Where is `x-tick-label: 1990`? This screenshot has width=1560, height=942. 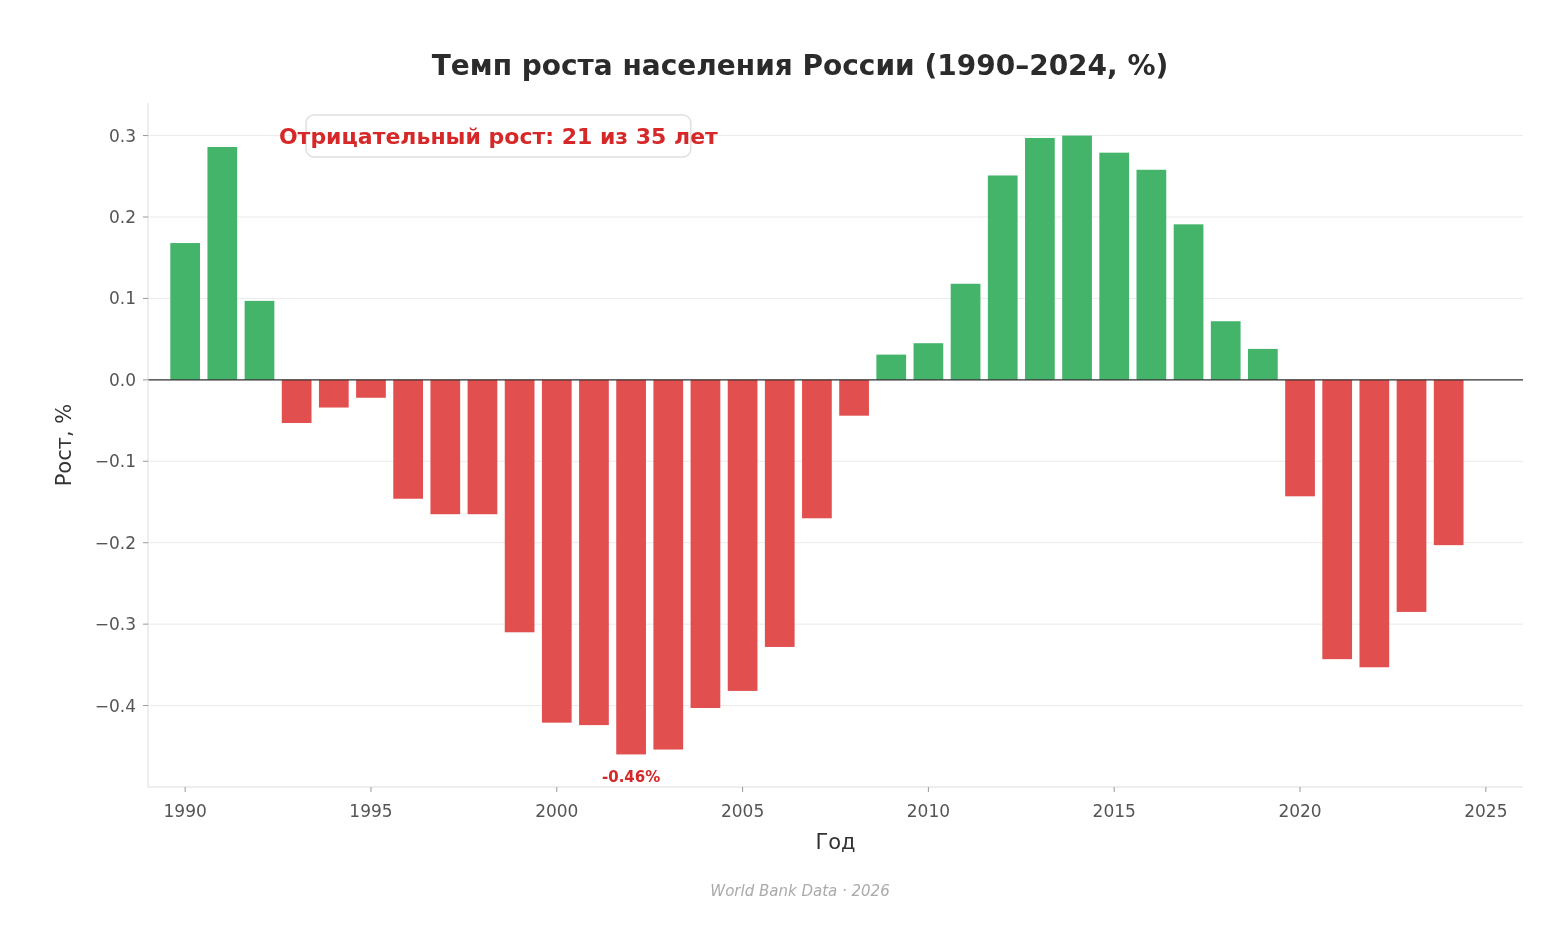 x-tick-label: 1990 is located at coordinates (185, 811).